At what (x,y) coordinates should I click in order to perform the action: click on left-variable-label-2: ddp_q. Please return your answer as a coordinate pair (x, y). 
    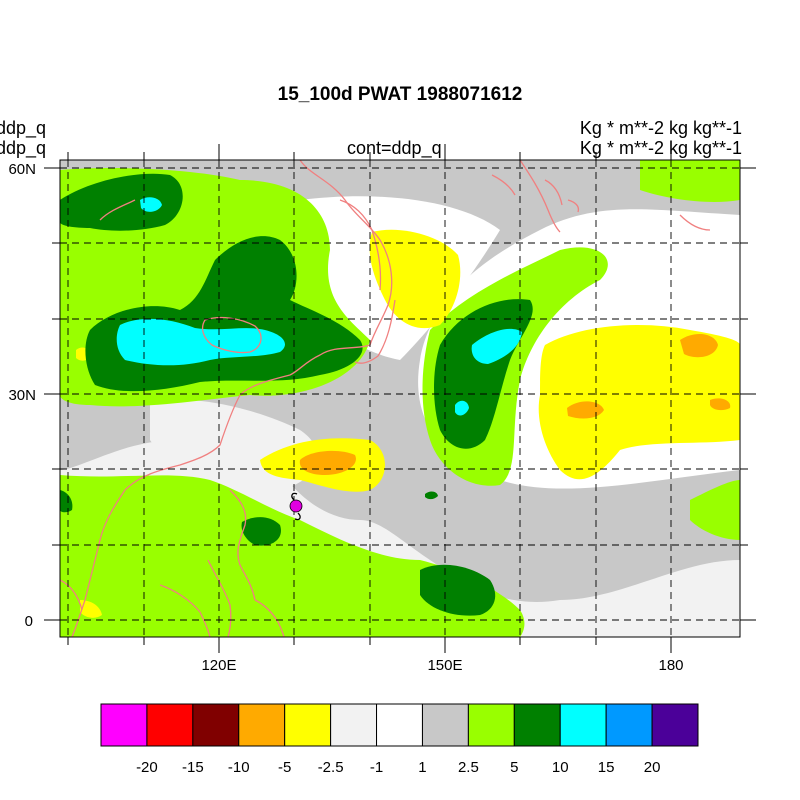
    Looking at the image, I should click on (23, 148).